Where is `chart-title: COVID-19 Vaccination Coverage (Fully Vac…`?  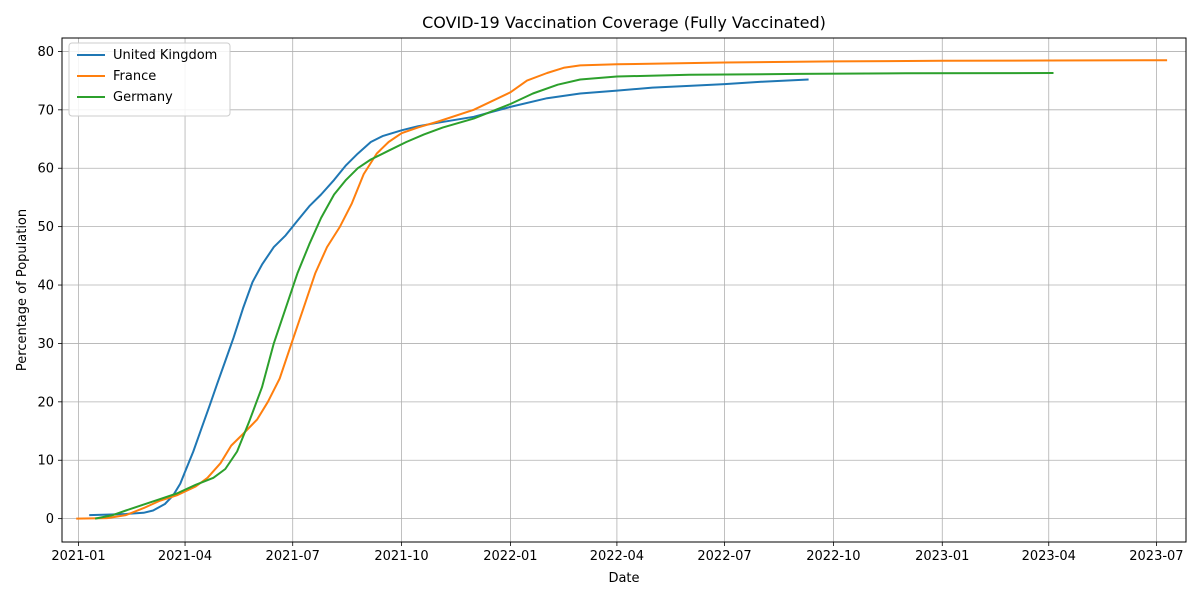 chart-title: COVID-19 Vaccination Coverage (Fully Vac… is located at coordinates (624, 22).